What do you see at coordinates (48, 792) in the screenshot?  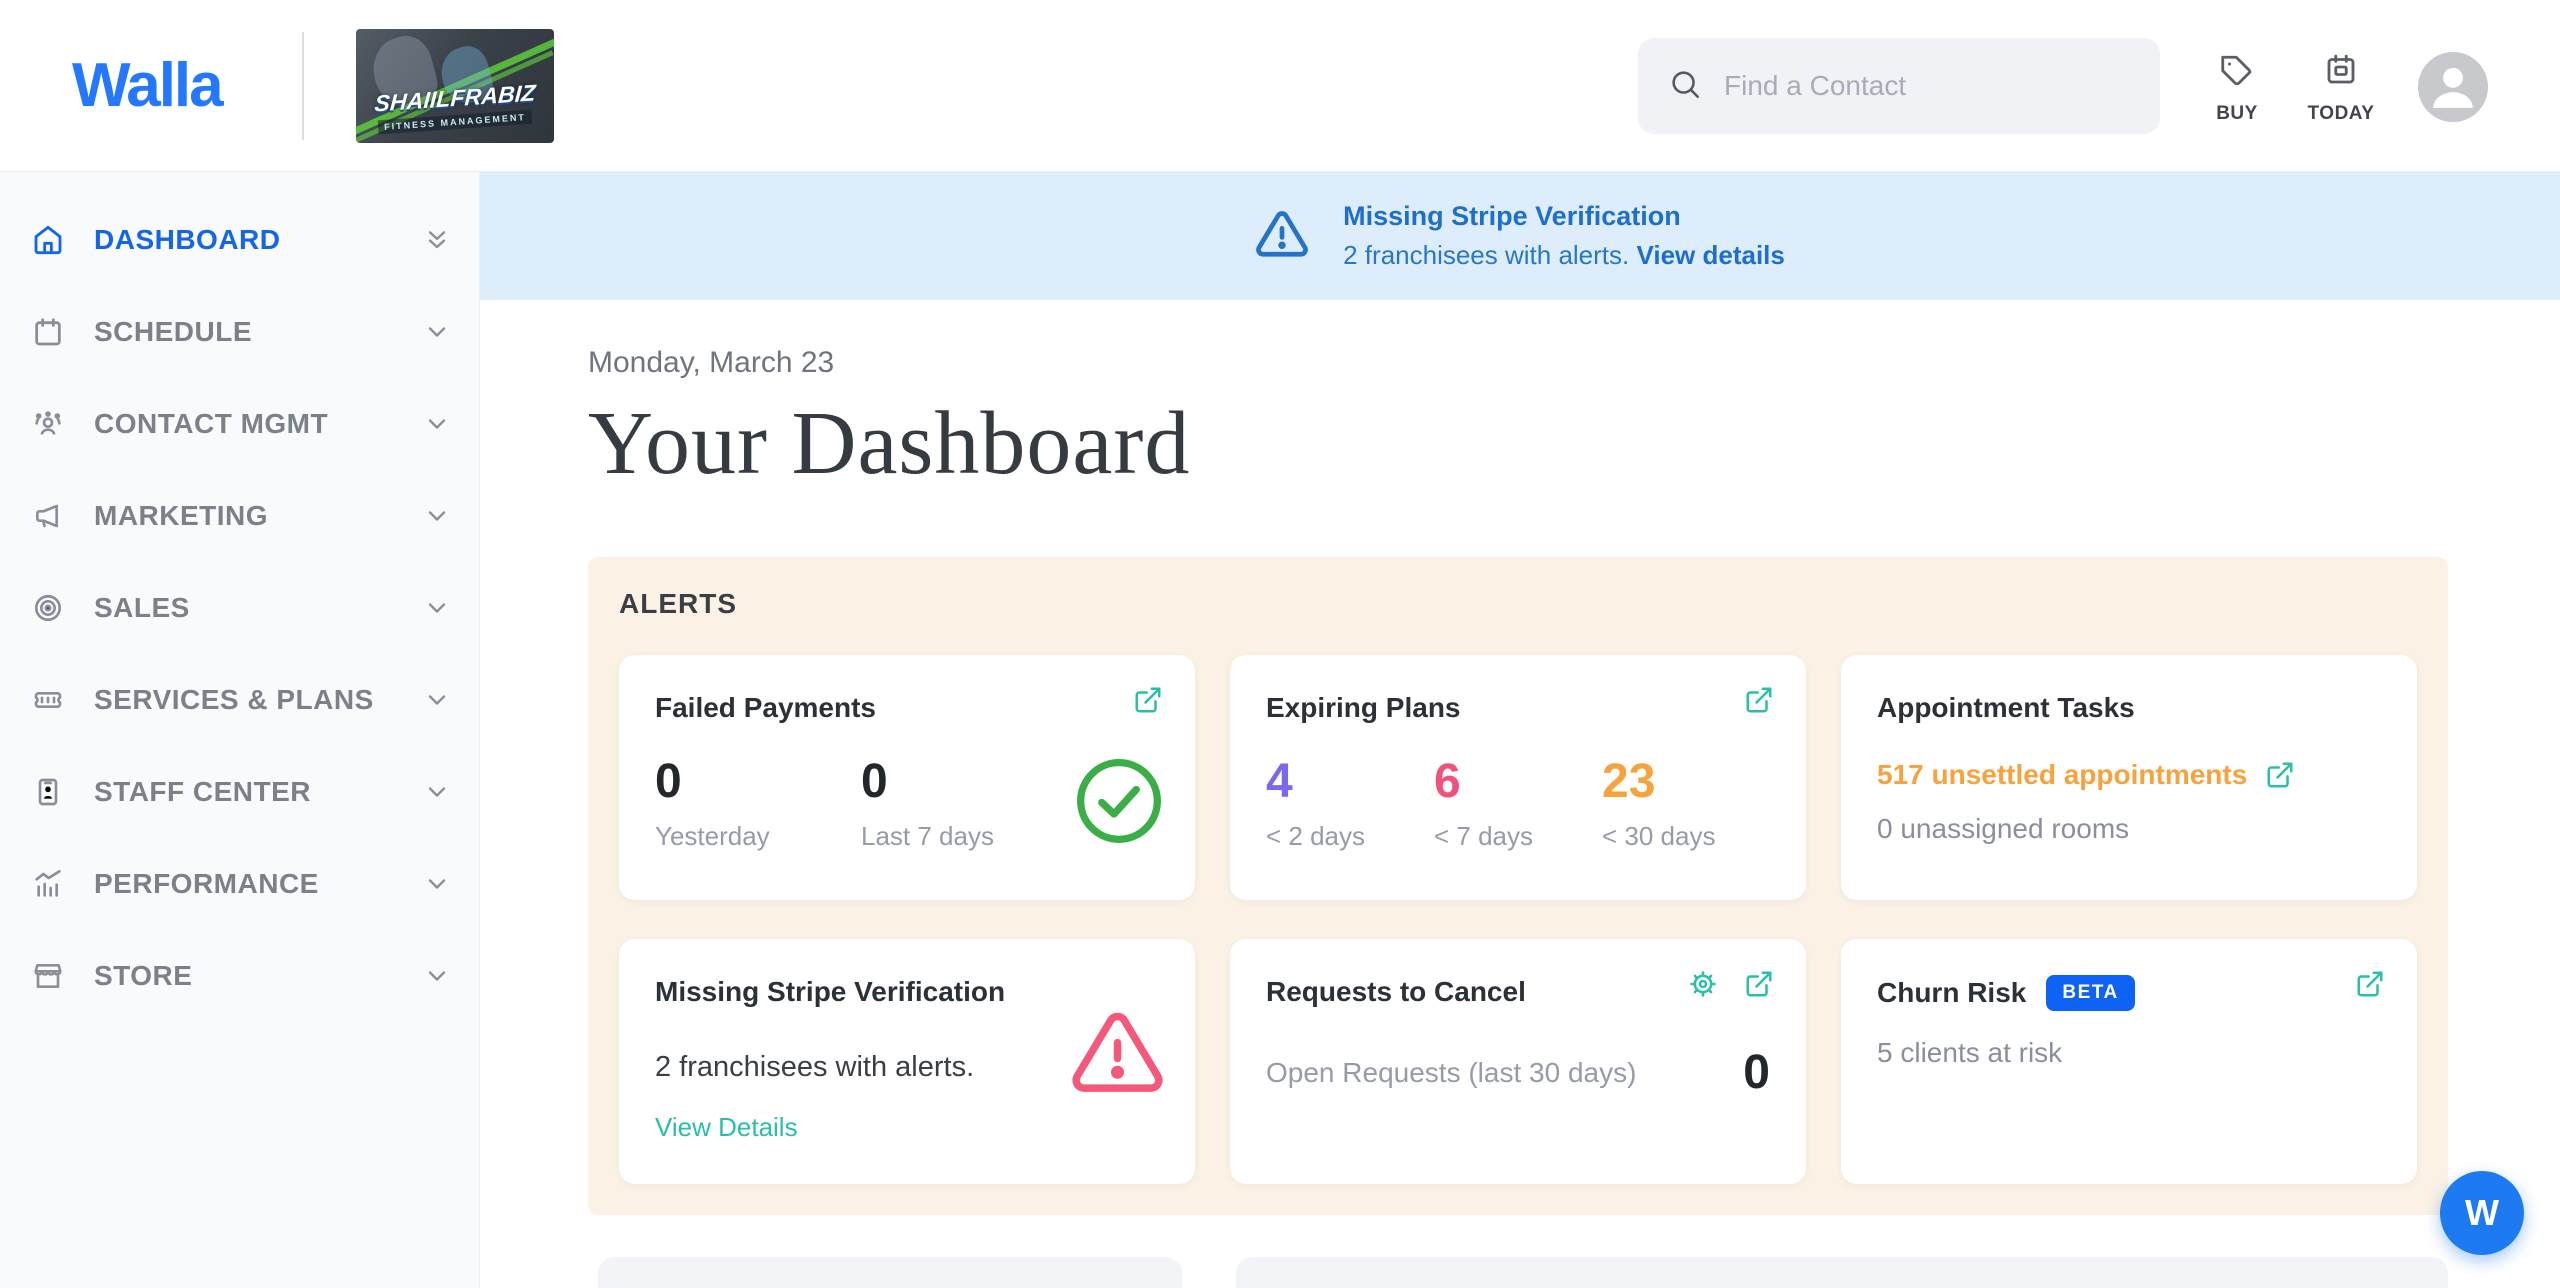 I see `id-badge-icon` at bounding box center [48, 792].